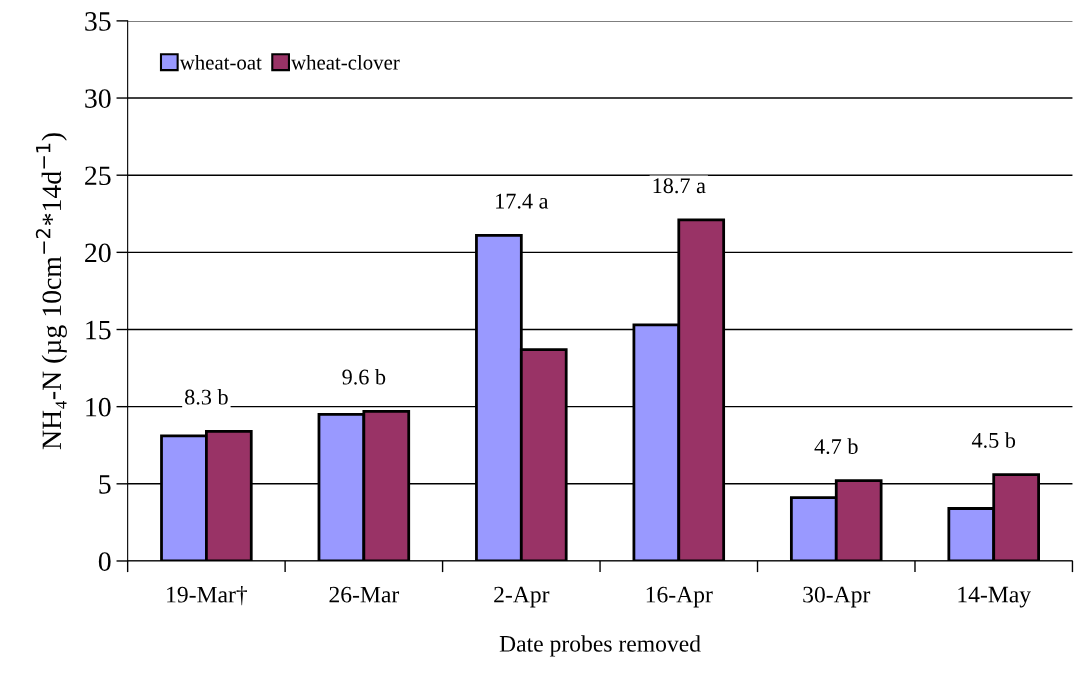  What do you see at coordinates (679, 597) in the screenshot?
I see `x-tick-label: 16-Apr` at bounding box center [679, 597].